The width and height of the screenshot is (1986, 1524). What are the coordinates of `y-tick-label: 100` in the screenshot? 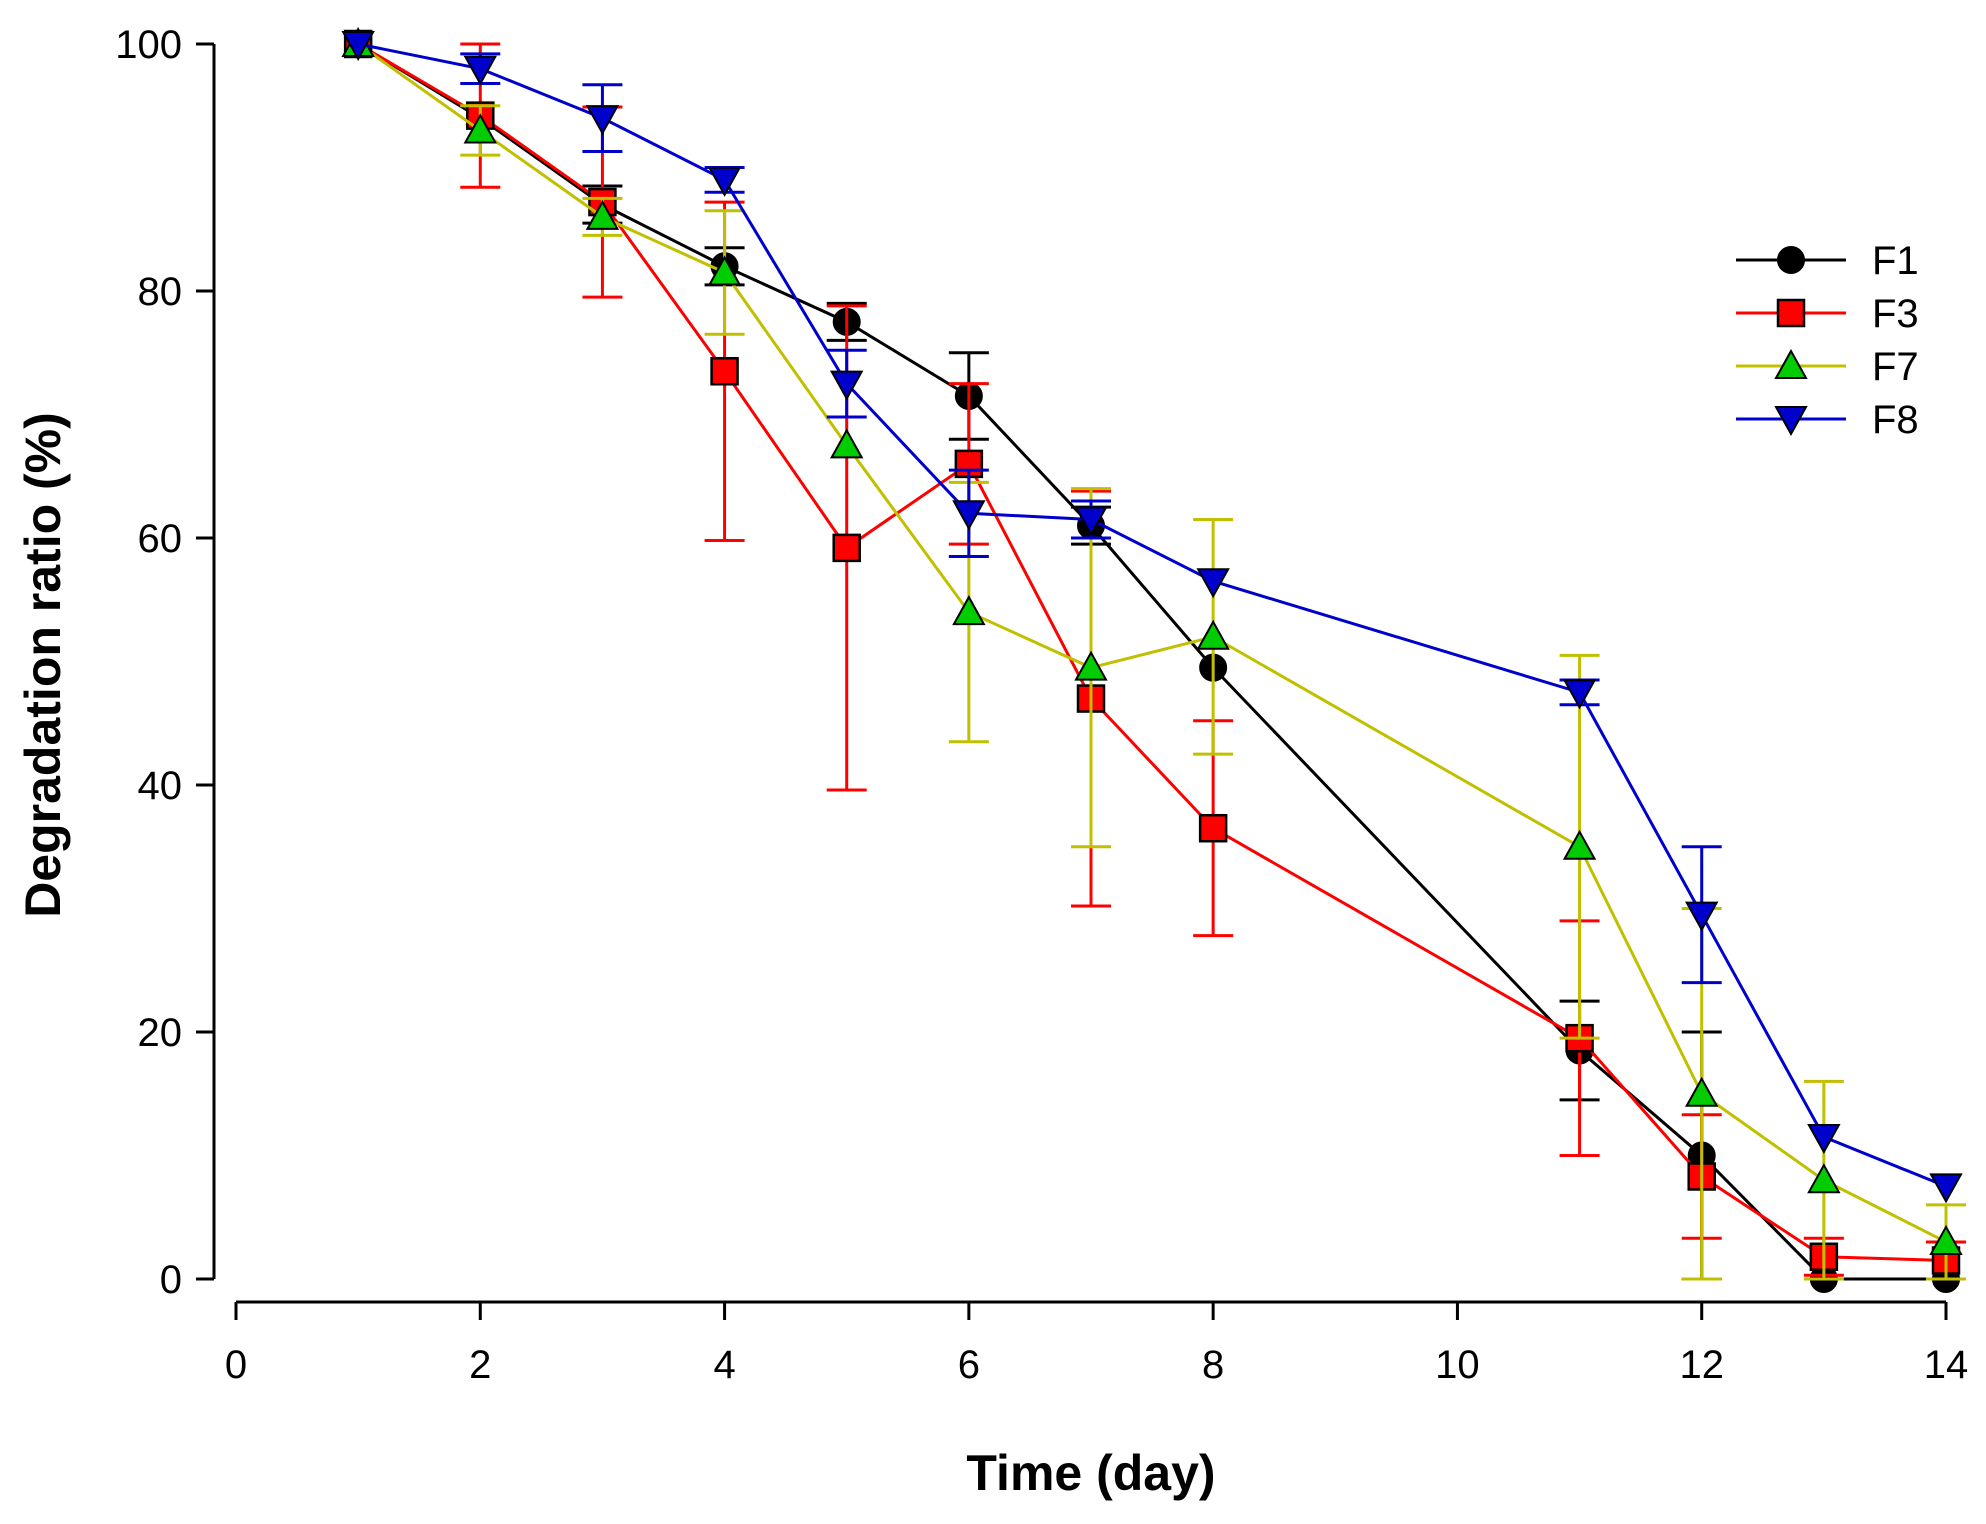 It's located at (148, 45).